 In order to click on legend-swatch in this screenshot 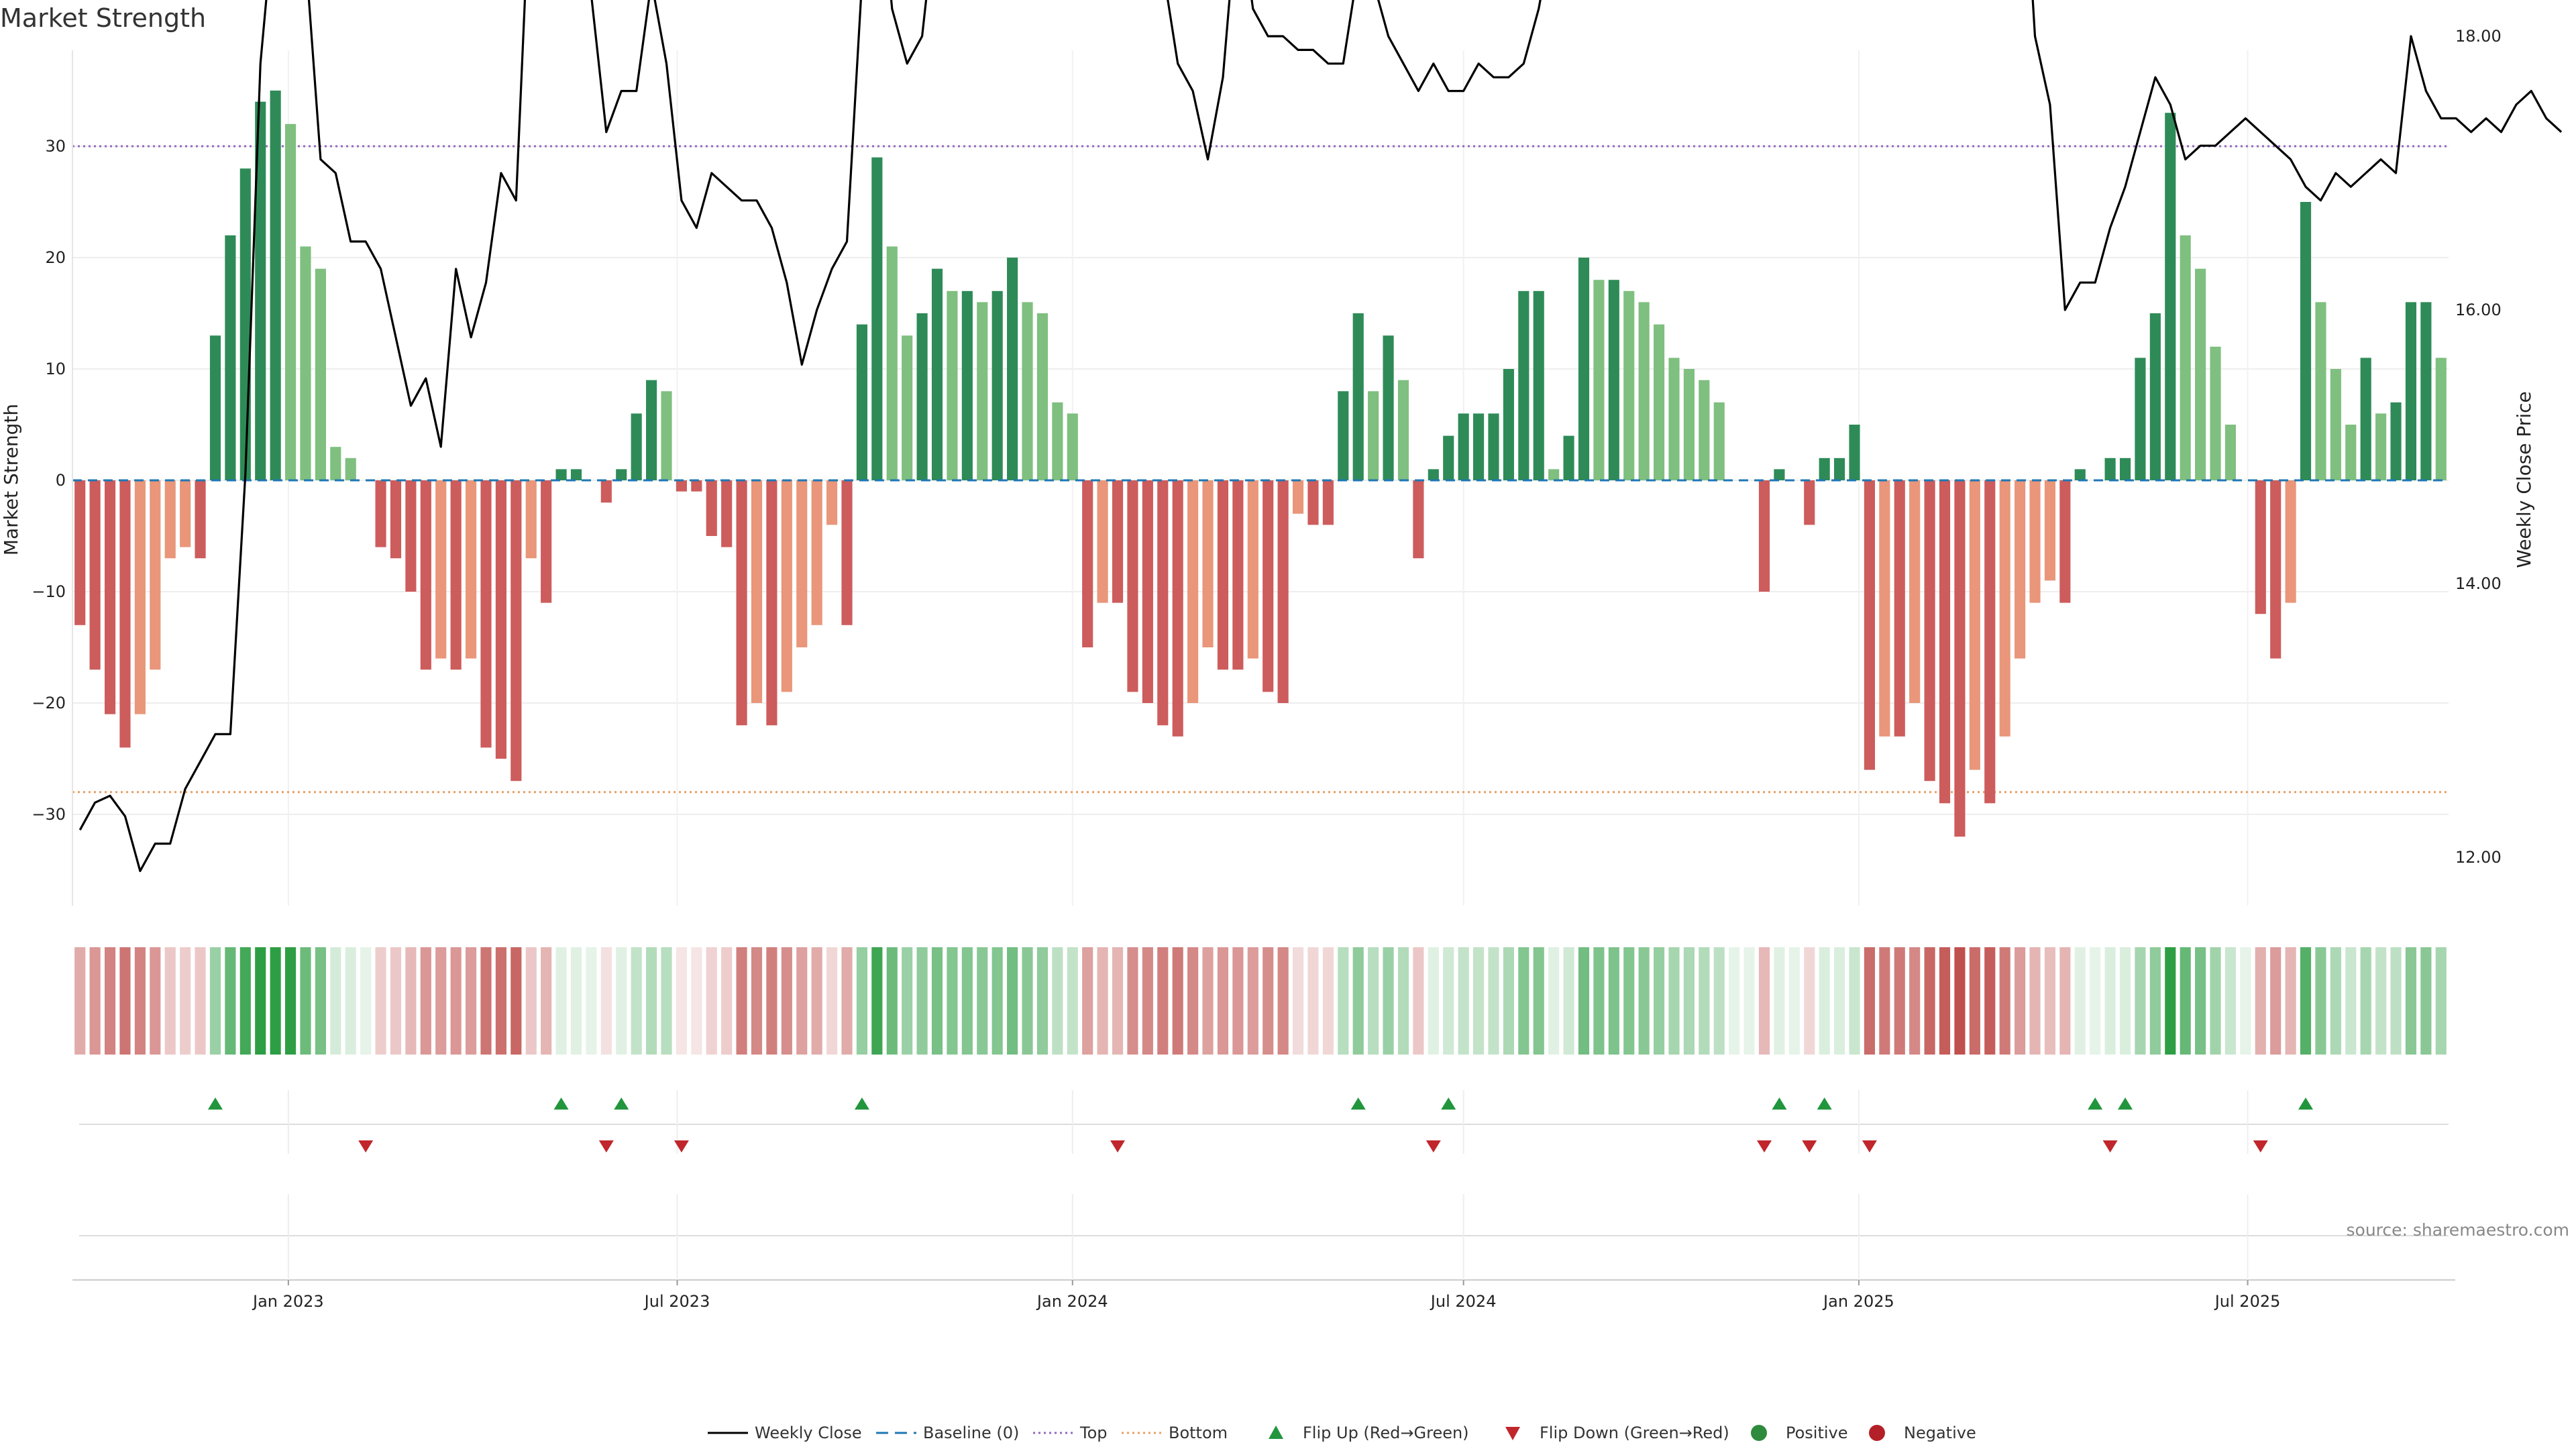, I will do `click(1877, 1433)`.